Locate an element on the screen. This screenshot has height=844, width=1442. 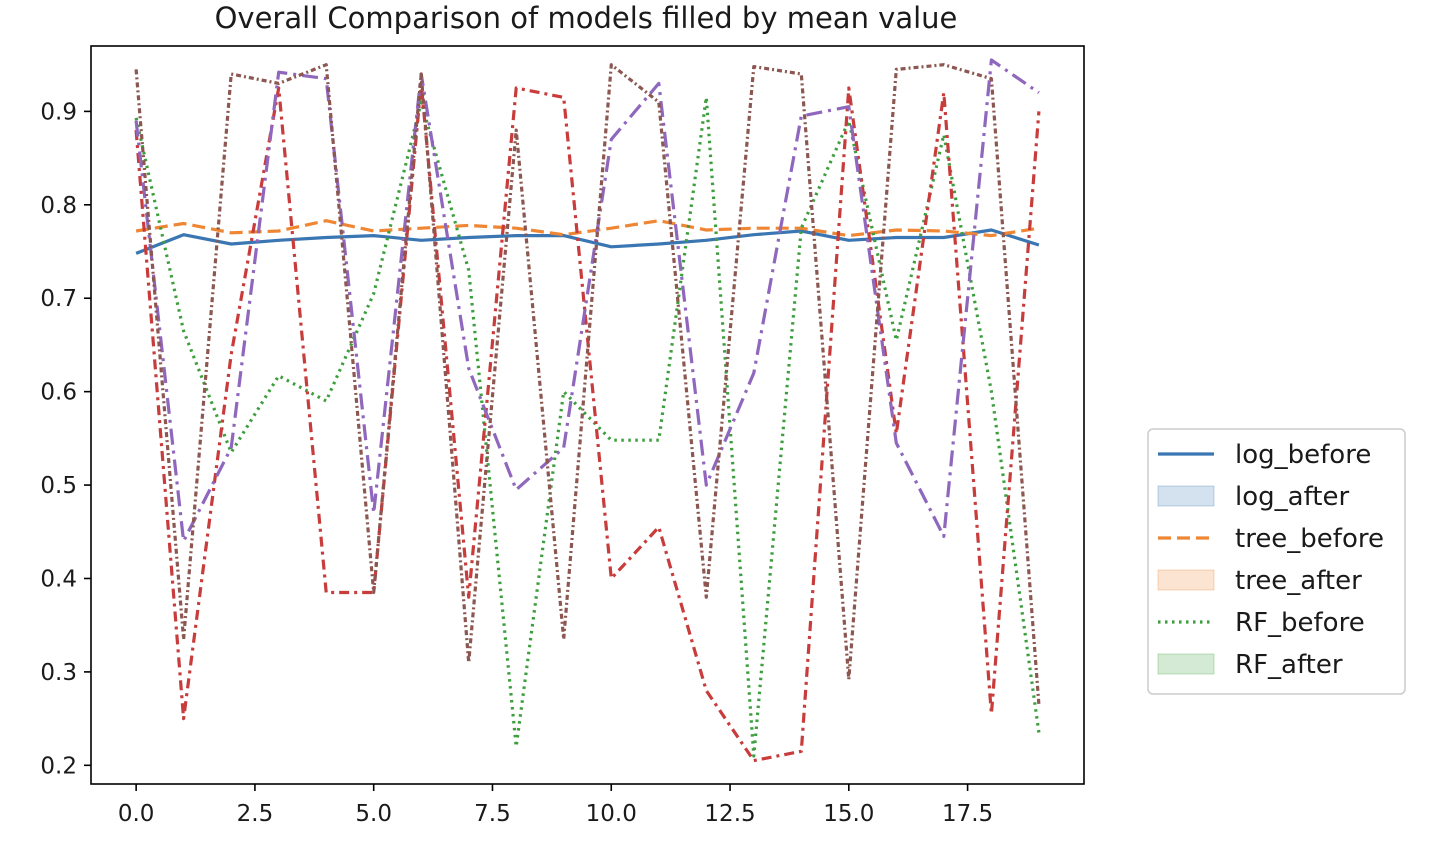
legend-label-tree-after: tree_after is located at coordinates (1298, 581).